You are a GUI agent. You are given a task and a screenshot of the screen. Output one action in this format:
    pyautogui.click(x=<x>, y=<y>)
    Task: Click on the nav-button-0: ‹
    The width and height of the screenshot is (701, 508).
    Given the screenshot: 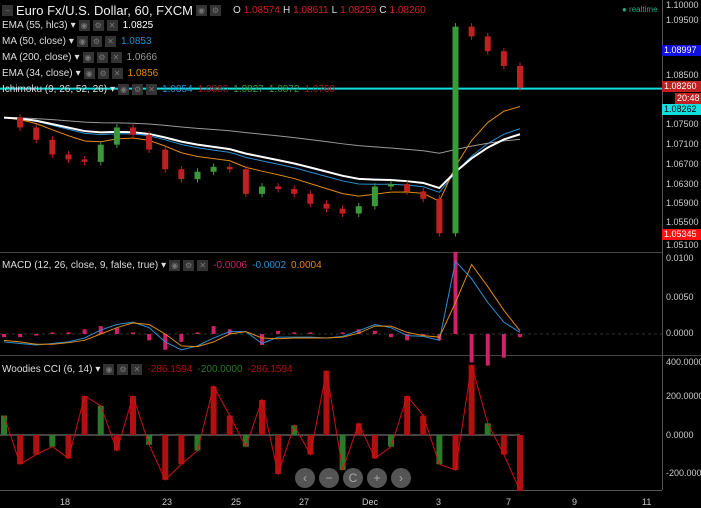 What is the action you would take?
    pyautogui.click(x=305, y=478)
    